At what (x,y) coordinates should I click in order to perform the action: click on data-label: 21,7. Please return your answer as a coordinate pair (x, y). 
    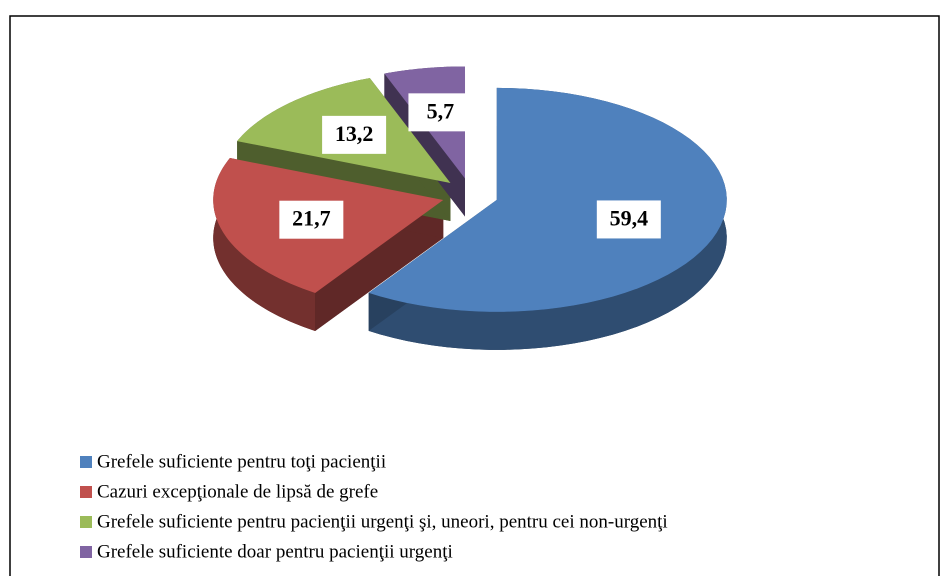
    Looking at the image, I should click on (311, 218).